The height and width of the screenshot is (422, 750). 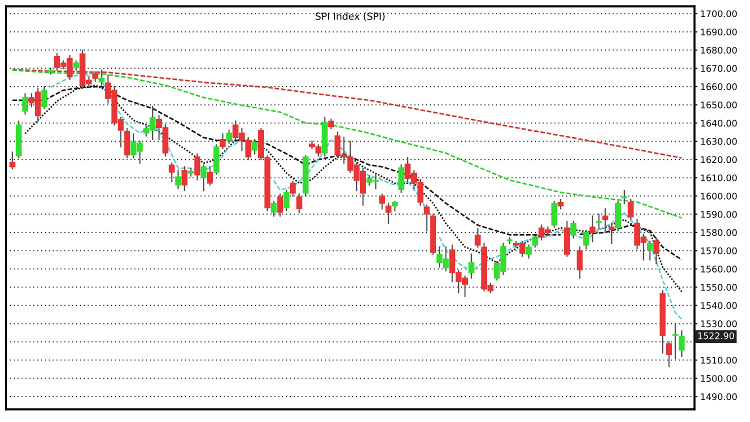 I want to click on y-tick-label: 1650.00, so click(x=719, y=105).